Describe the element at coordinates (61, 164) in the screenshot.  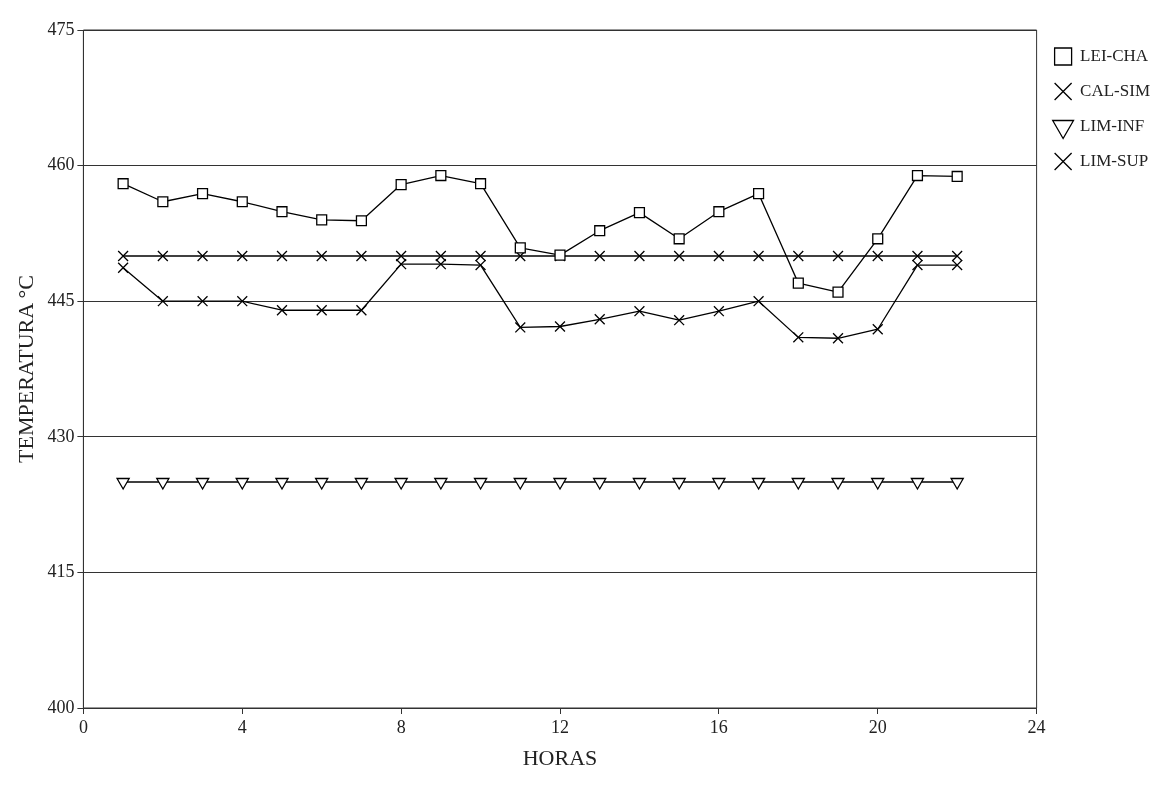
I see `y-tick-label: 460` at that location.